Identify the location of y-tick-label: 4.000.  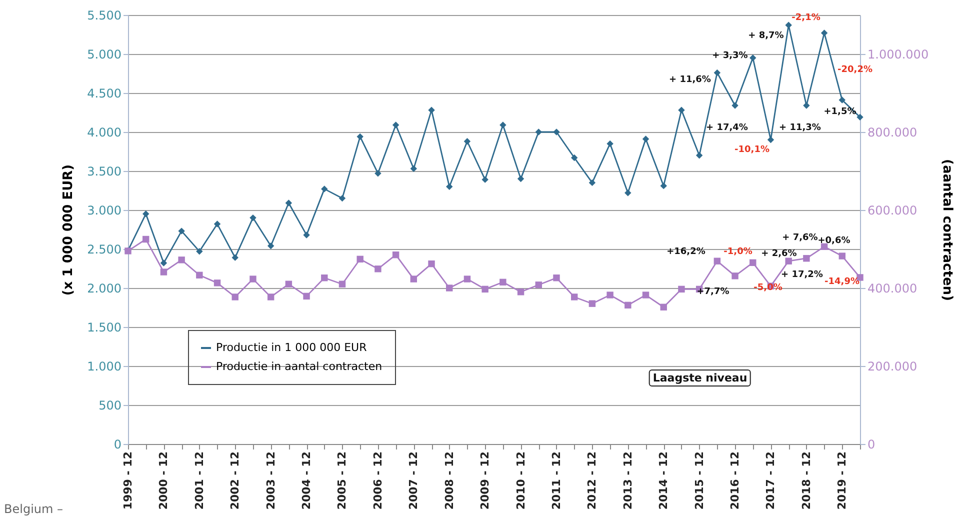
(104, 133).